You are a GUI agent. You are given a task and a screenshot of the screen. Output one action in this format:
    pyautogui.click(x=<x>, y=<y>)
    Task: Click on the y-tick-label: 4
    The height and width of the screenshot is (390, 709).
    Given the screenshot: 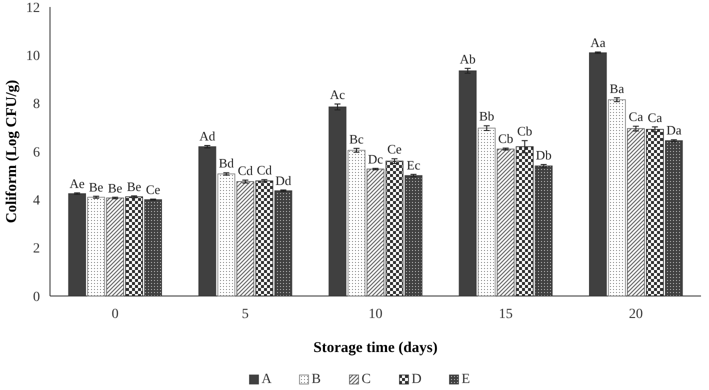 What is the action you would take?
    pyautogui.click(x=36, y=201)
    